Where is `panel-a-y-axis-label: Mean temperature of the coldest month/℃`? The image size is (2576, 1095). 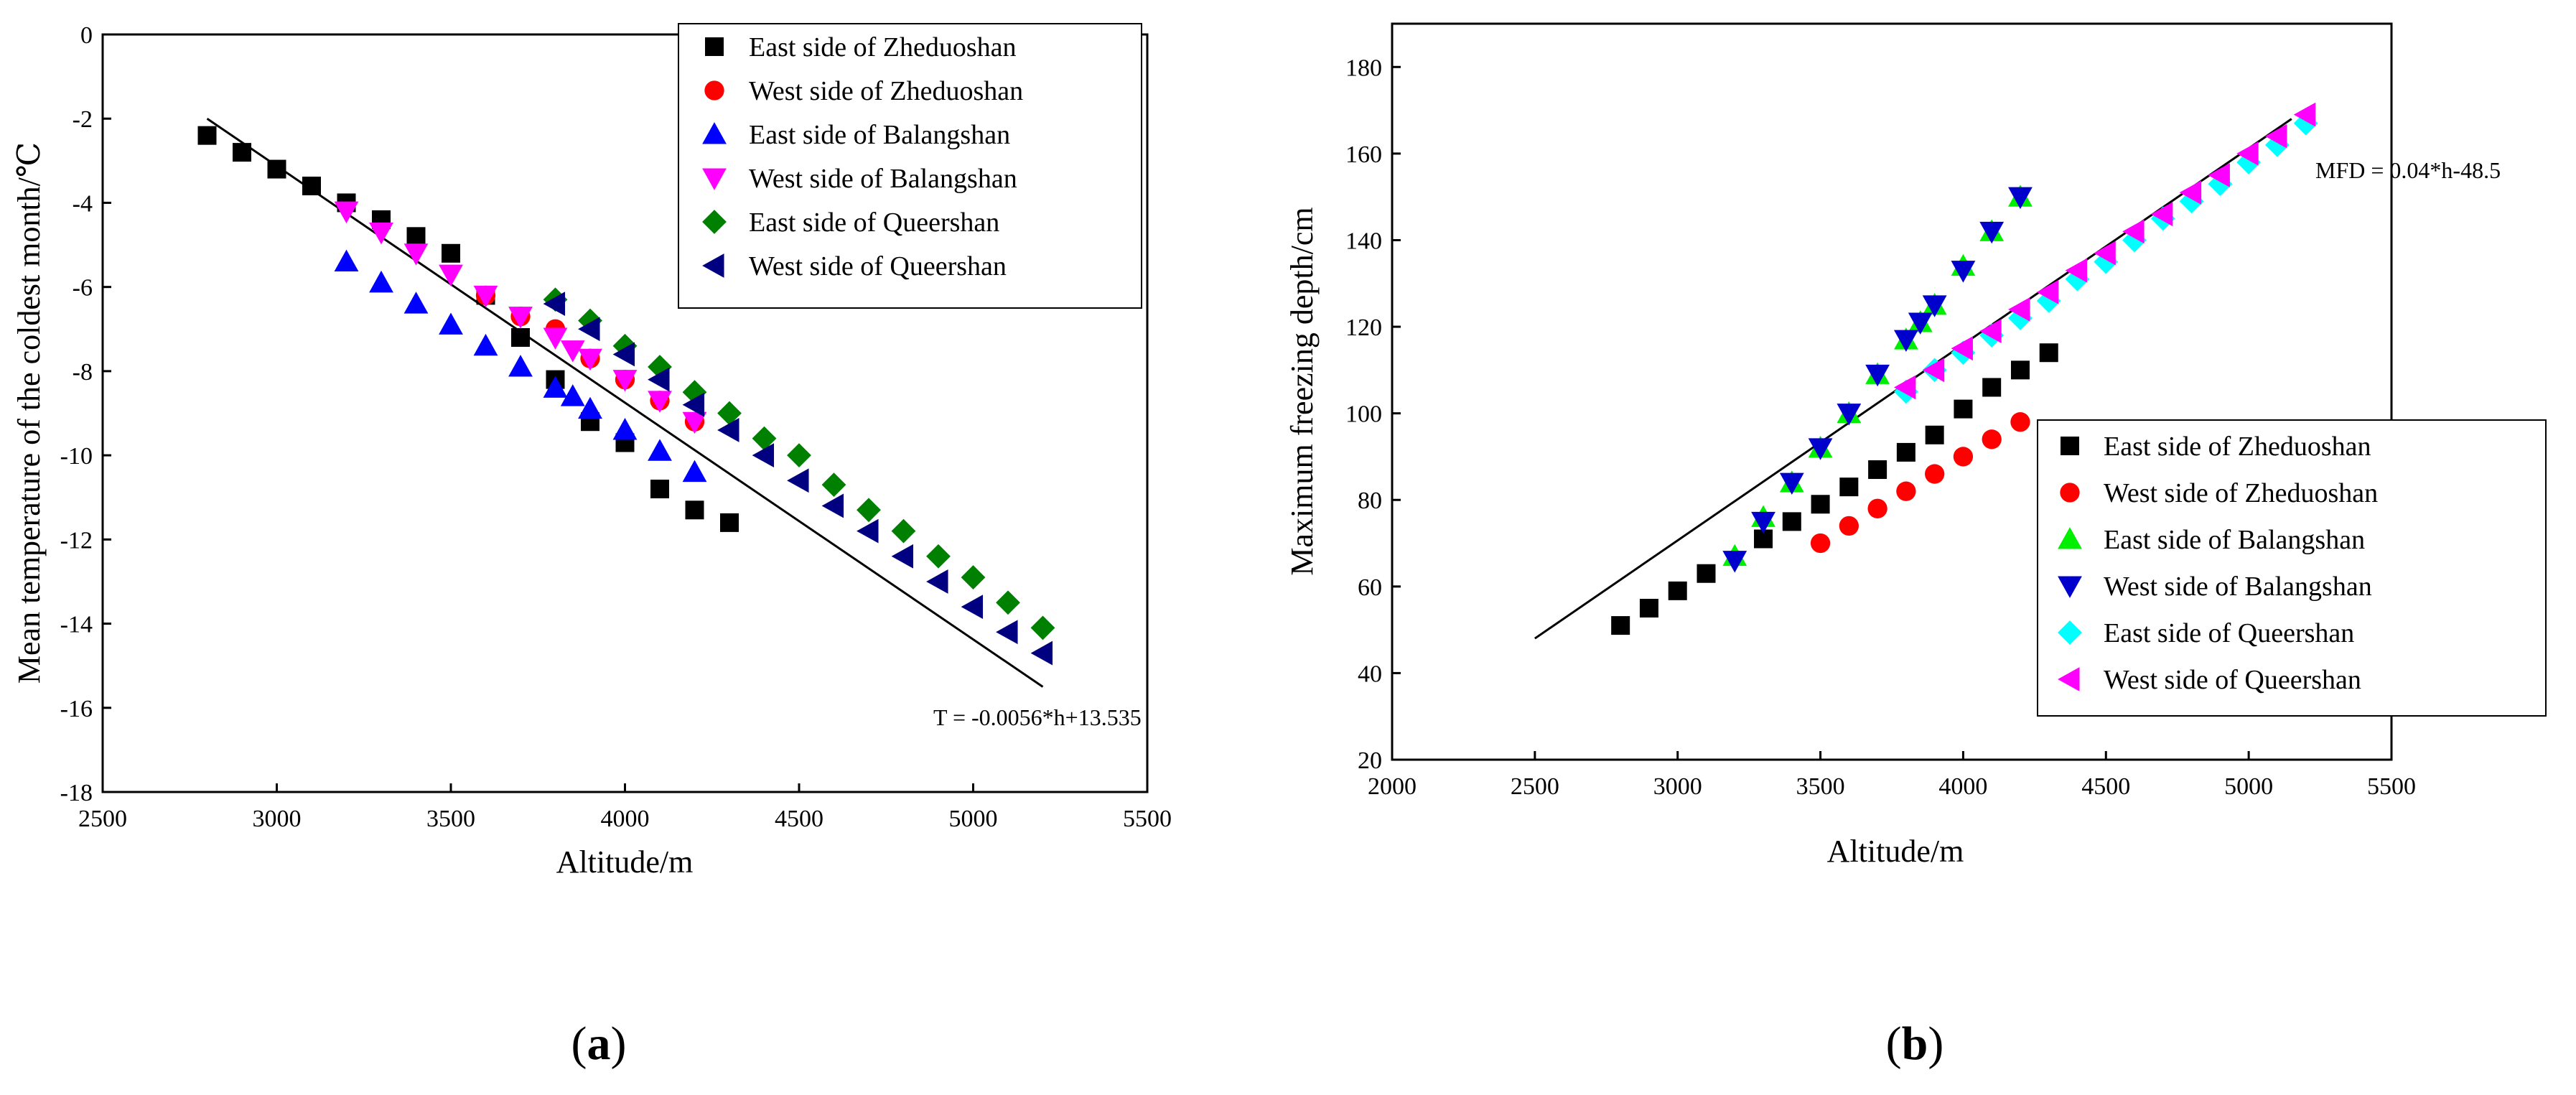 panel-a-y-axis-label: Mean temperature of the coldest month/℃ is located at coordinates (29, 413).